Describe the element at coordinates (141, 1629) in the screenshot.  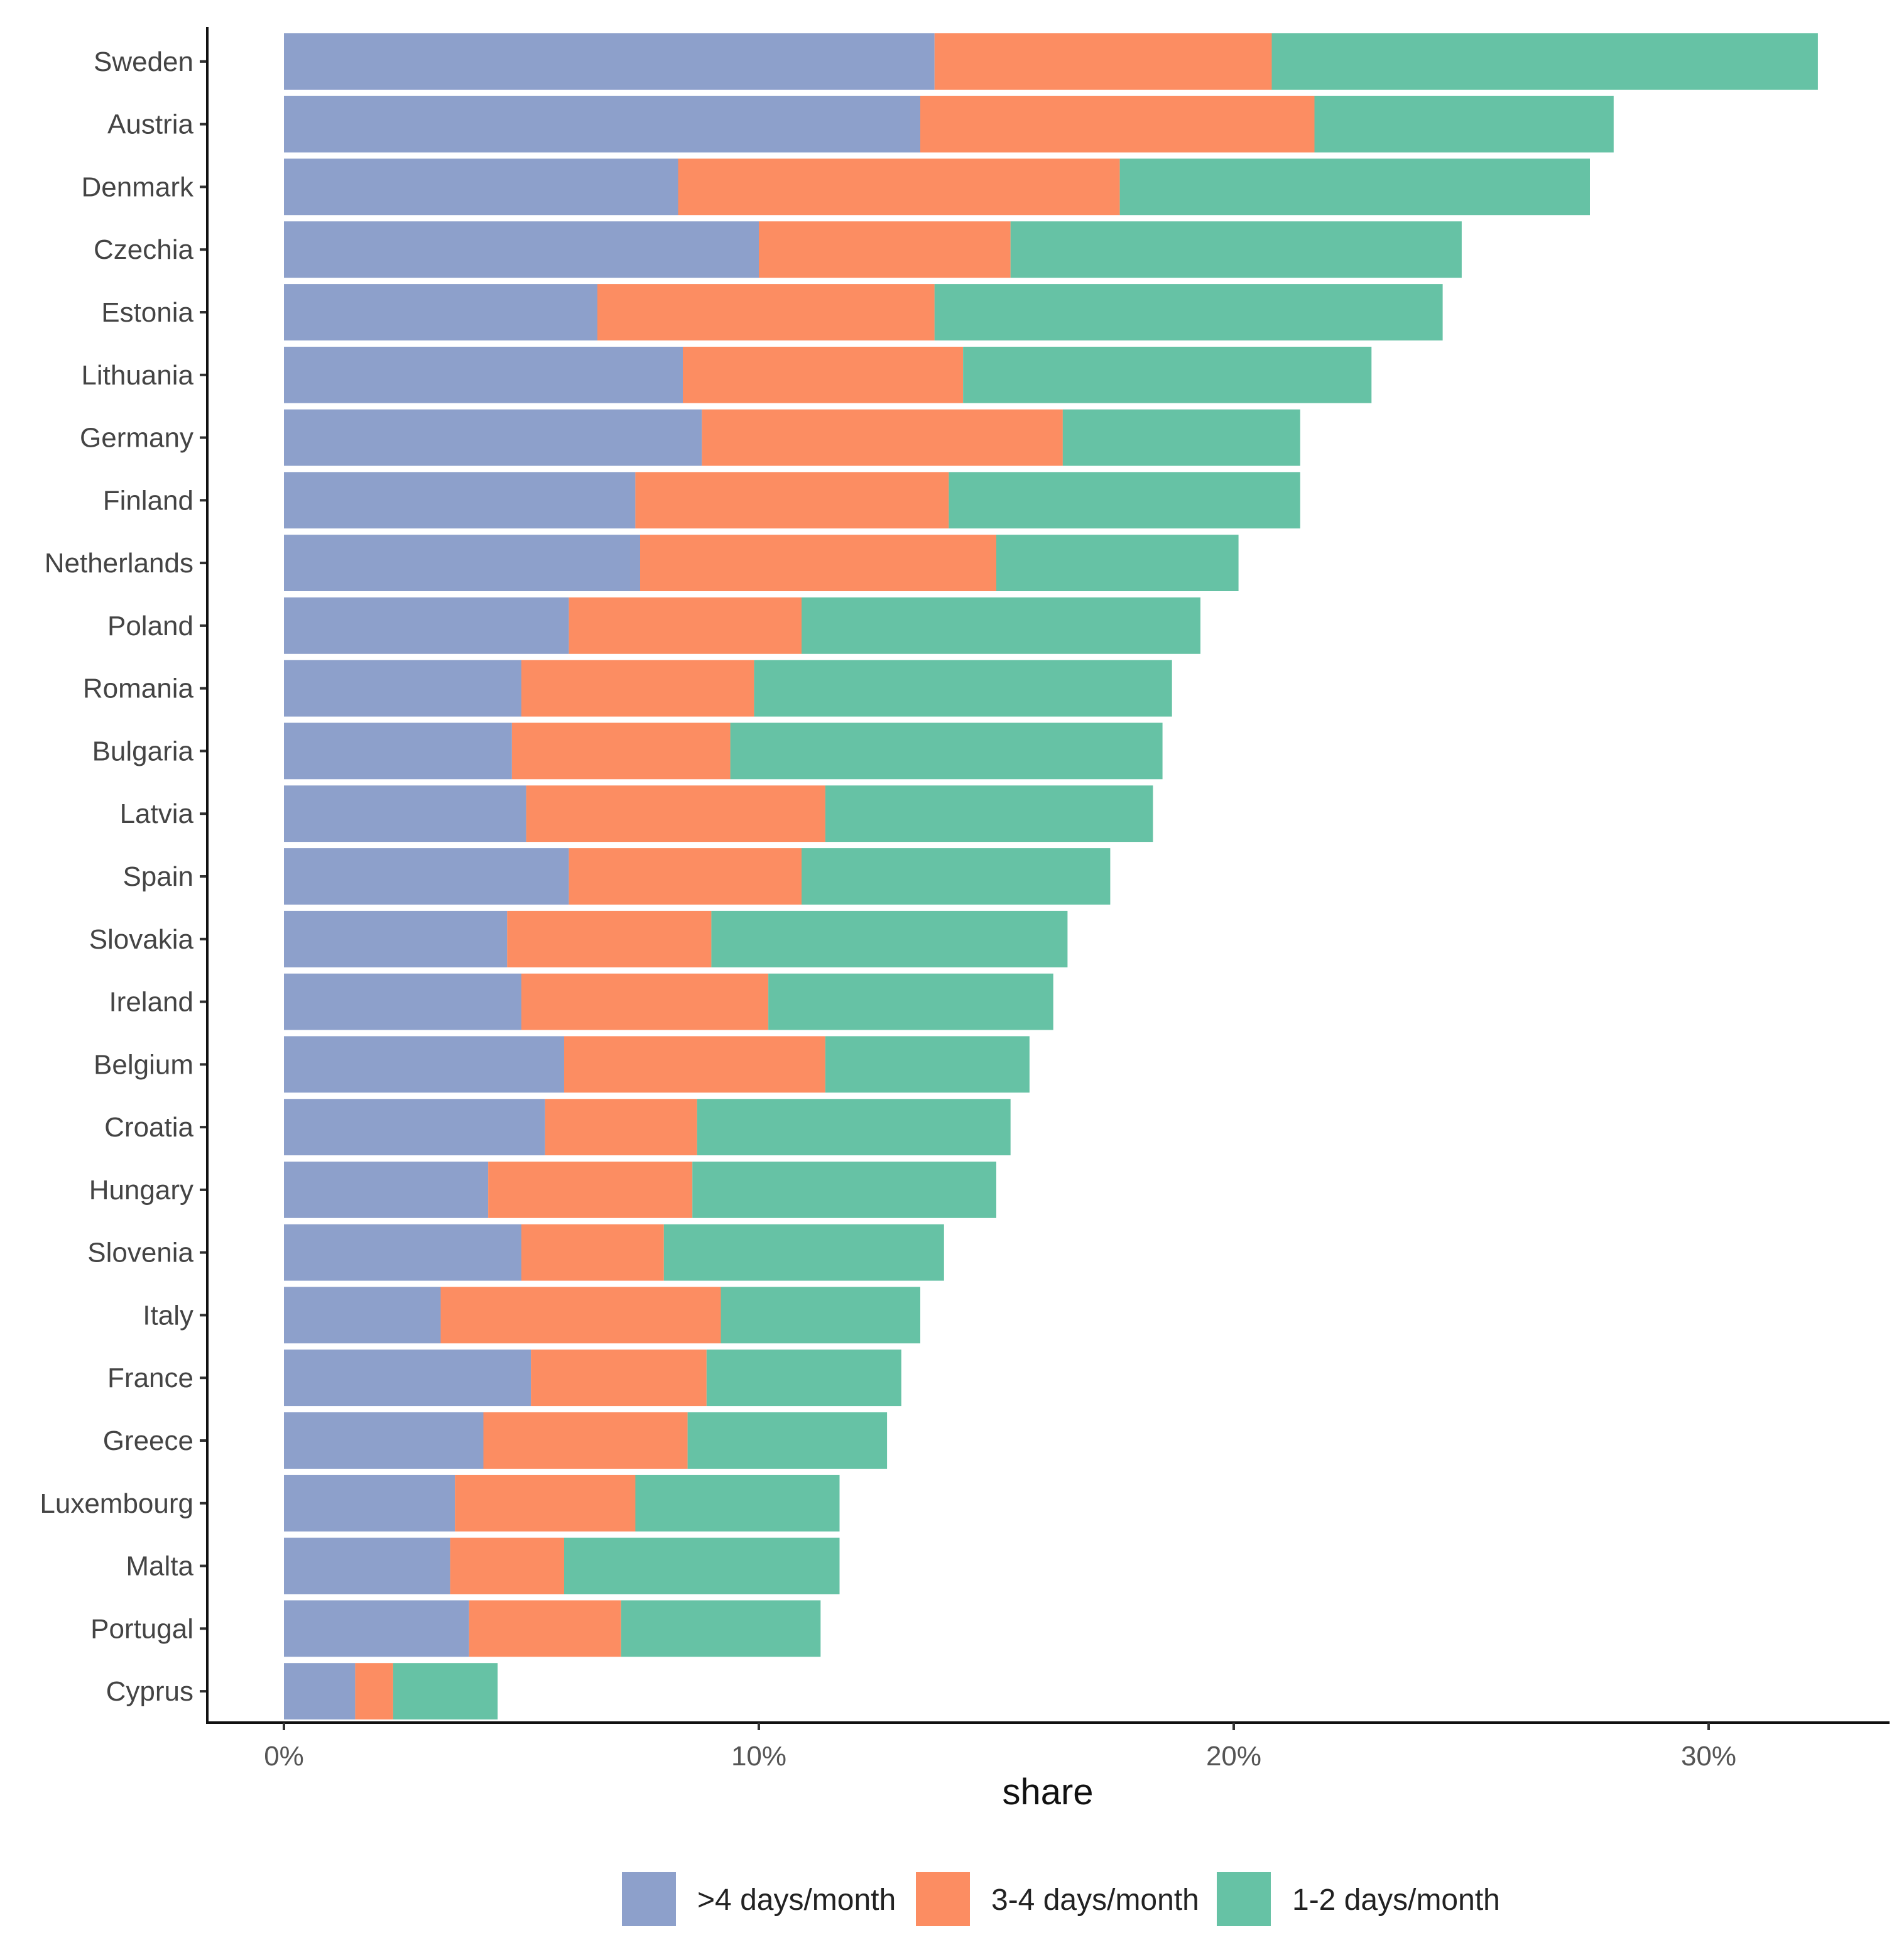
I see `y-tick-label-portugal: Portugal` at that location.